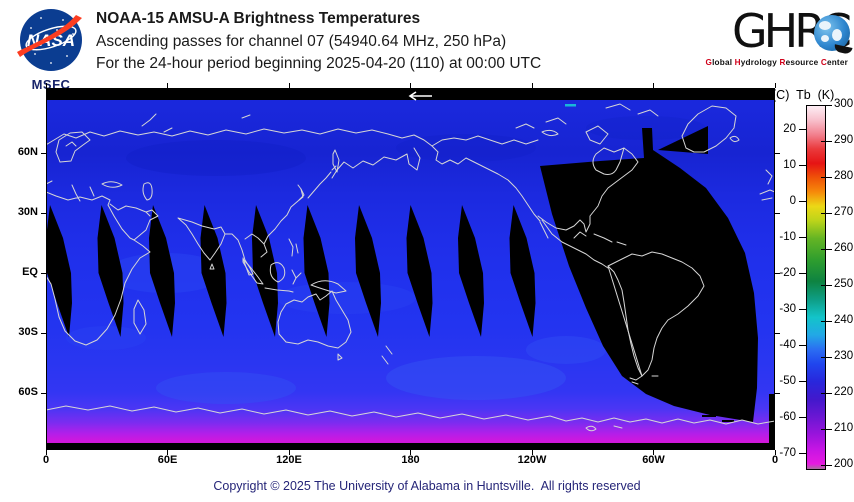 The height and width of the screenshot is (502, 854). What do you see at coordinates (844, 212) in the screenshot?
I see `kelvin-label: 270` at bounding box center [844, 212].